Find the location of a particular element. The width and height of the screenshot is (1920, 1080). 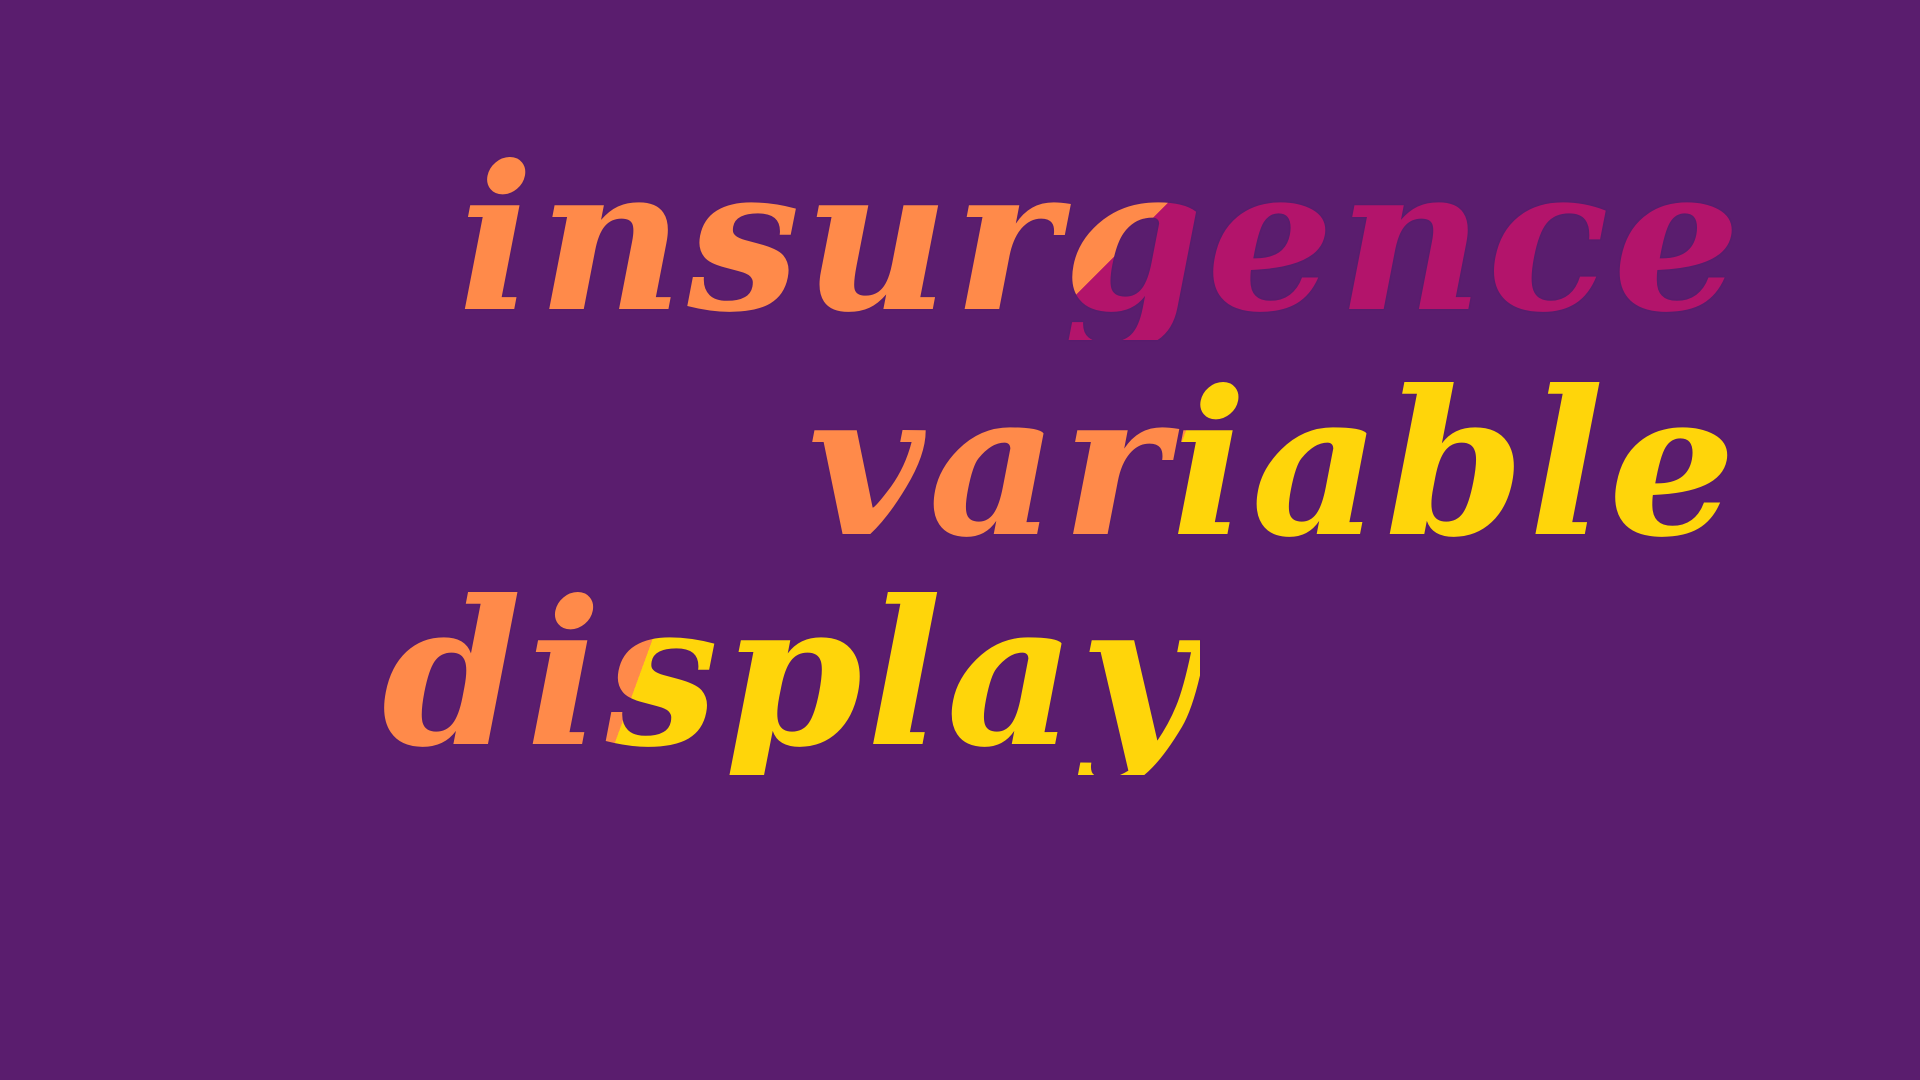

word-variable: variable is located at coordinates (1274, 464).